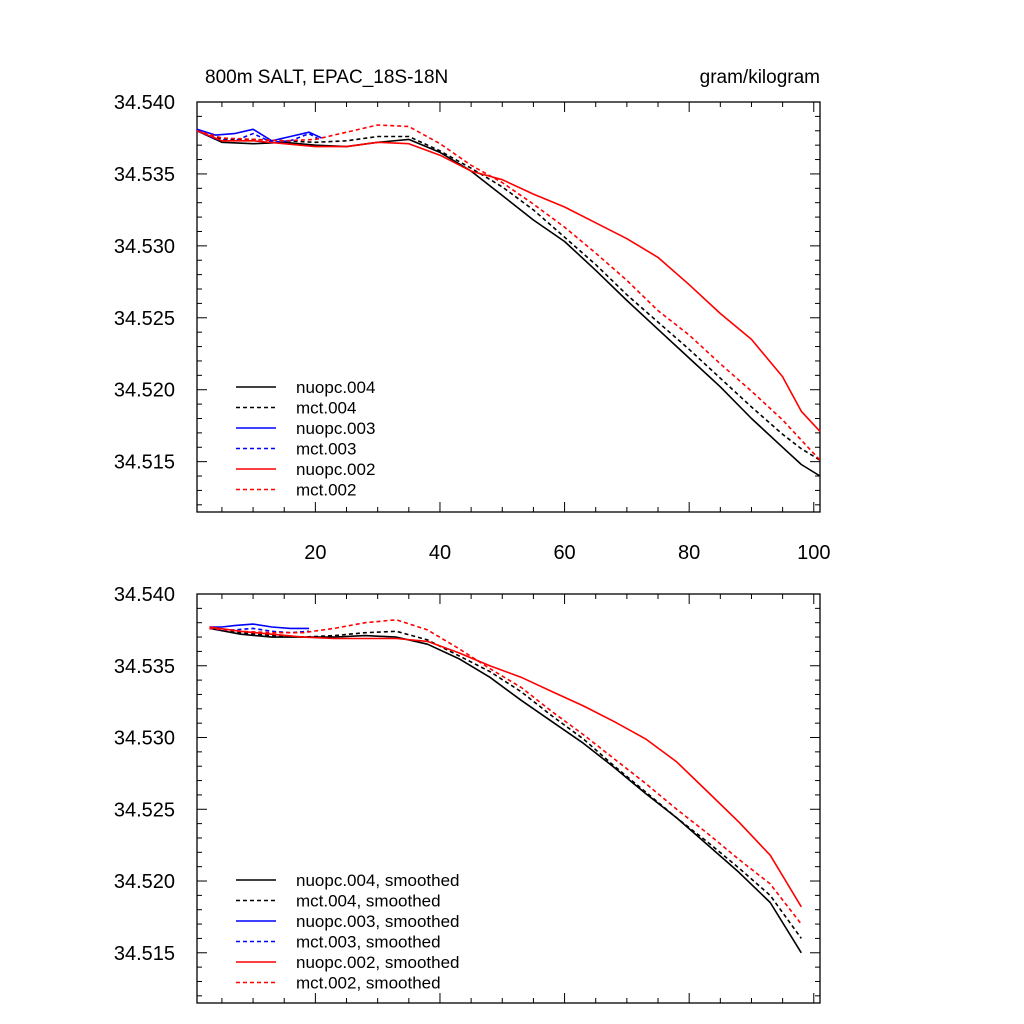  I want to click on legend-label: nuopc.002, smoothed, so click(378, 962).